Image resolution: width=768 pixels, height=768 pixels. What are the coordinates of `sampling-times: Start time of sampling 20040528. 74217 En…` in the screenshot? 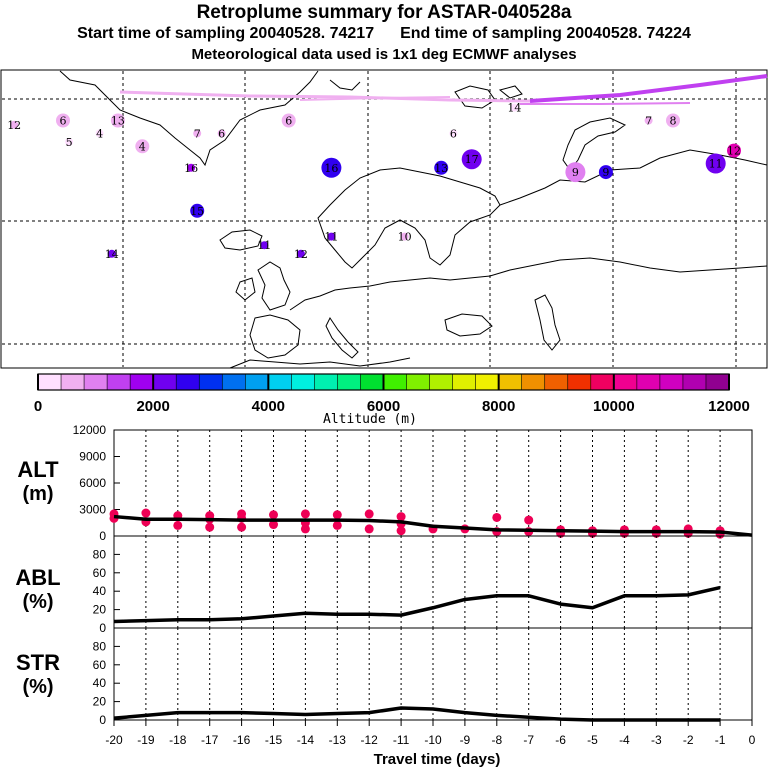 It's located at (384, 34).